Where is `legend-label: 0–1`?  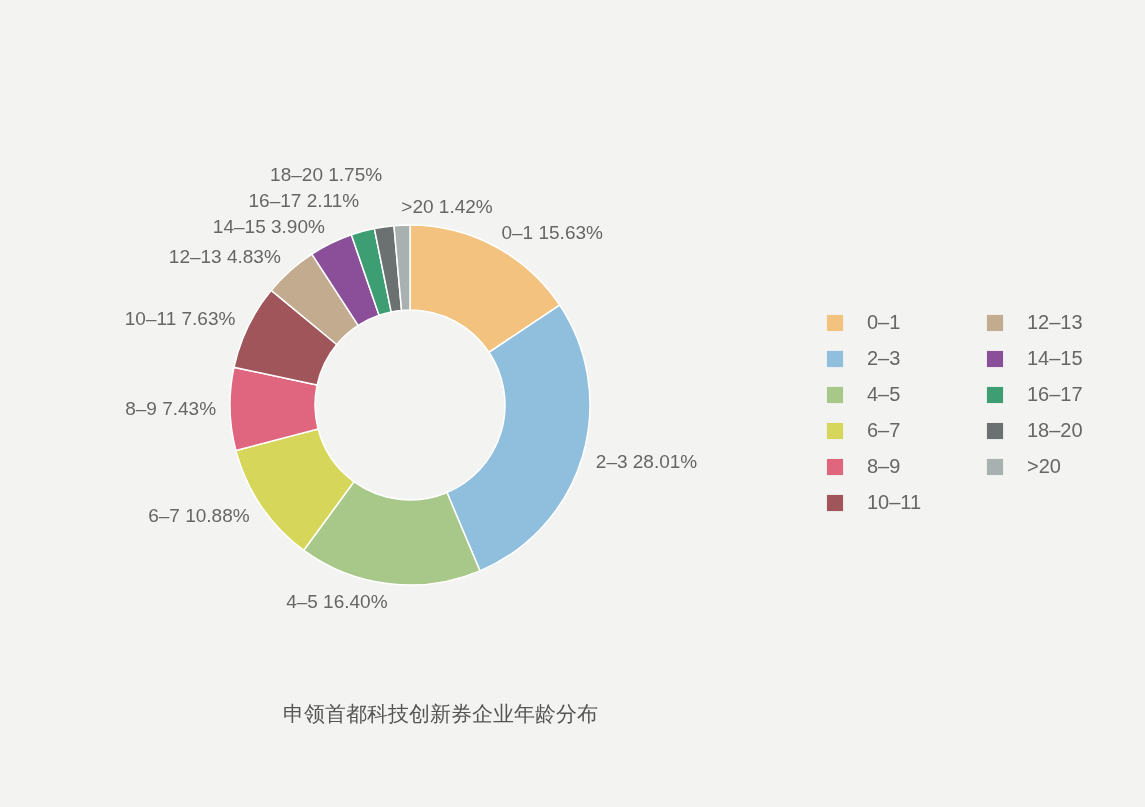
legend-label: 0–1 is located at coordinates (884, 322).